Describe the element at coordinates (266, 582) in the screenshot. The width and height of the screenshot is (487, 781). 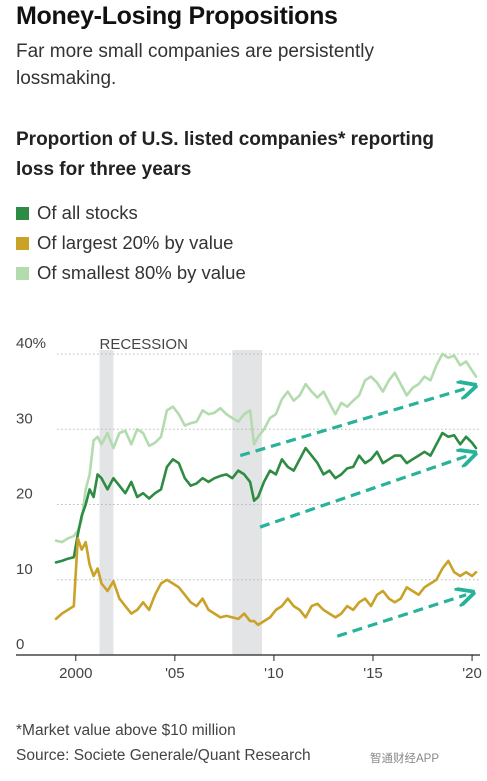
I see `series-line-of-largest-20-by-value` at that location.